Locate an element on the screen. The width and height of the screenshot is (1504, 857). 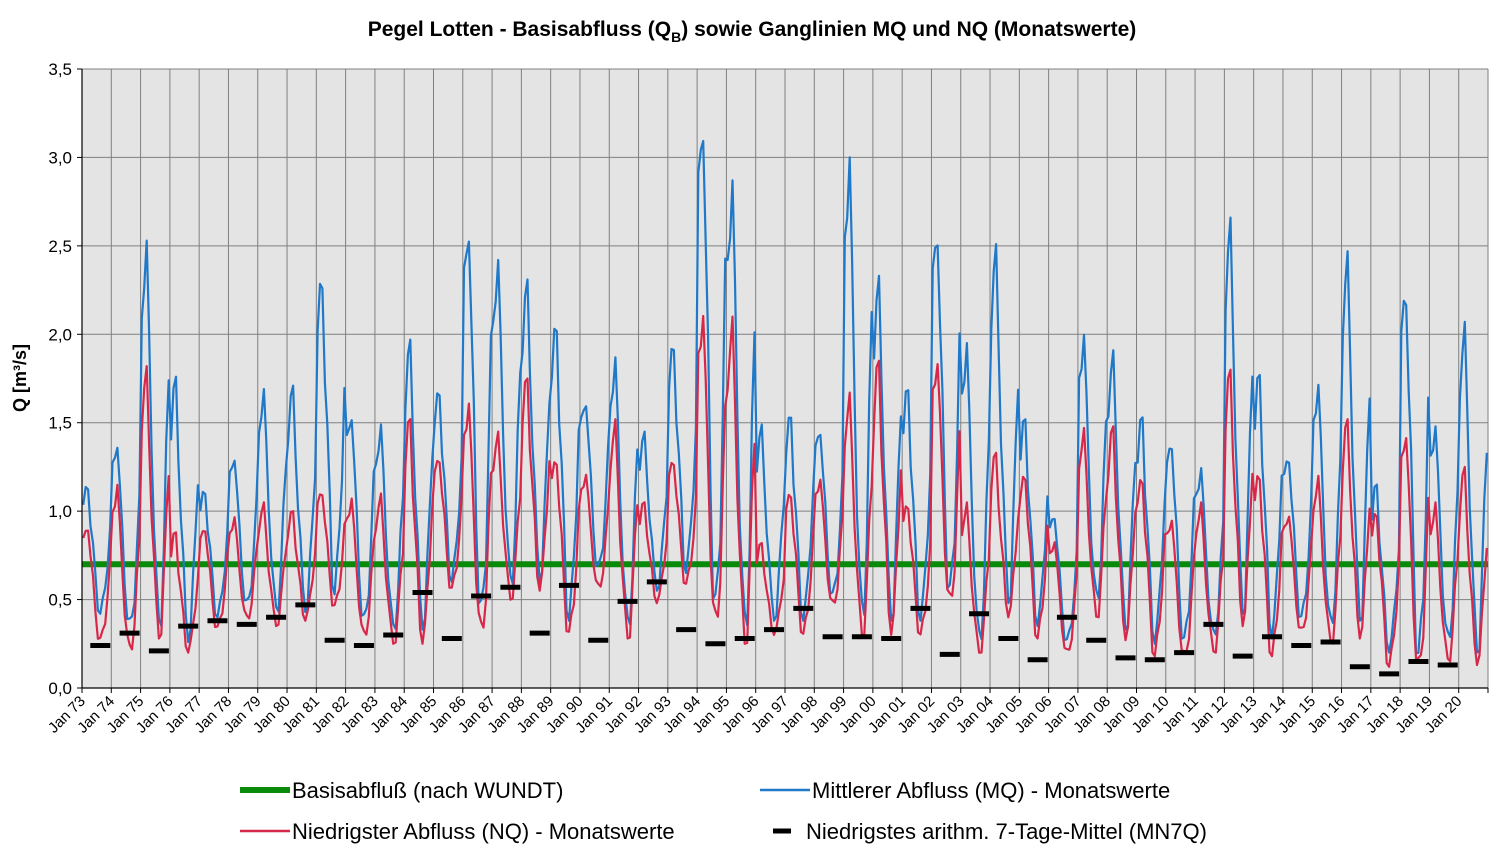
title-part-1: Pegel Lotten - Basisabfluss (Q is located at coordinates (519, 29).